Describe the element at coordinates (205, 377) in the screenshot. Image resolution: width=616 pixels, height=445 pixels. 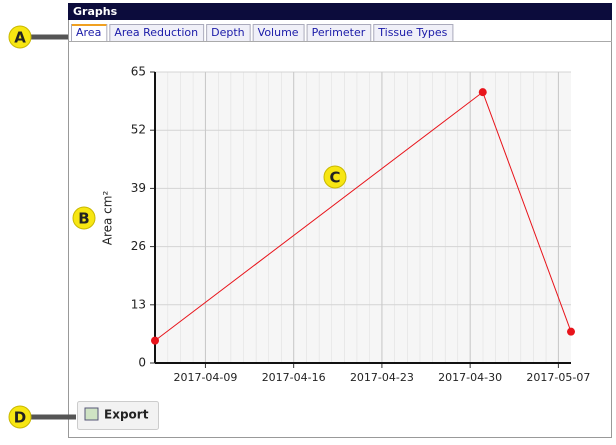
I see `x-tick-label: 2017-04-09` at that location.